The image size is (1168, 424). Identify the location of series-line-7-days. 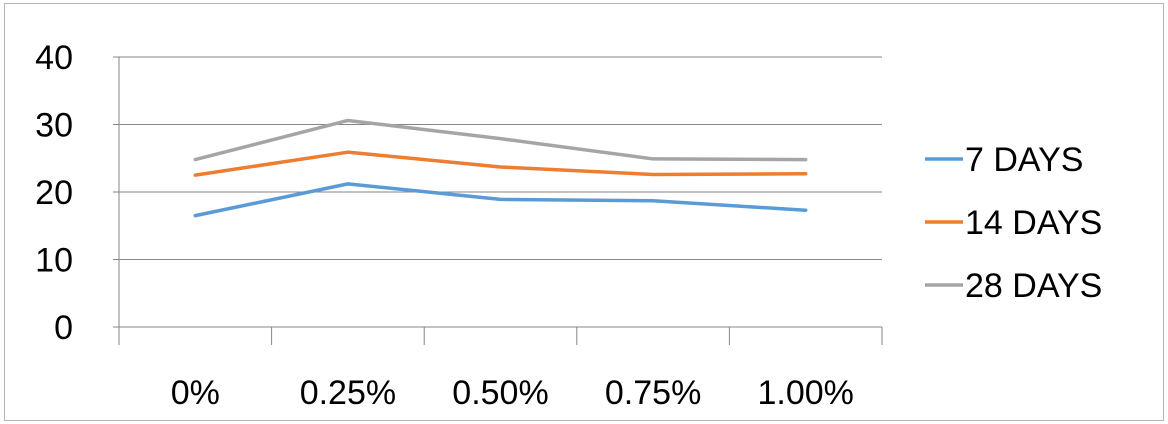
(500, 200).